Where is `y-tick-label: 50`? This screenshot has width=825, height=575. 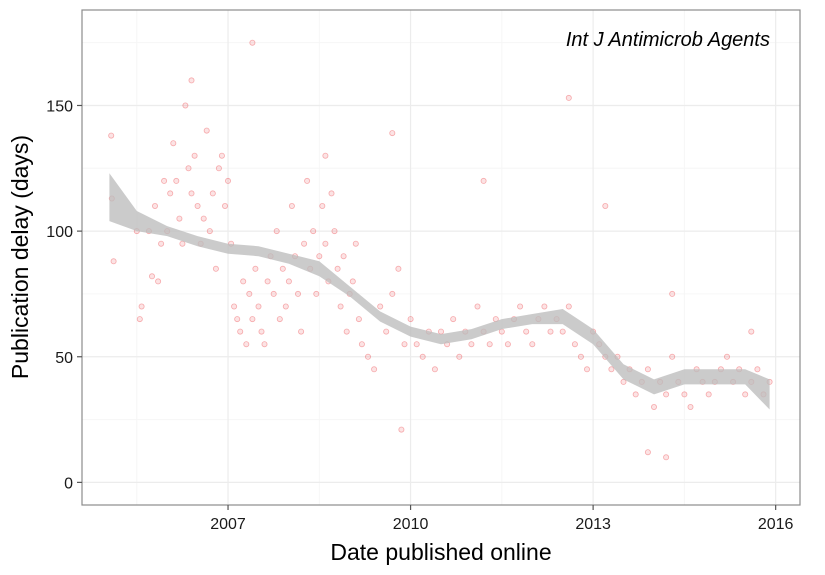
y-tick-label: 50 is located at coordinates (64, 358).